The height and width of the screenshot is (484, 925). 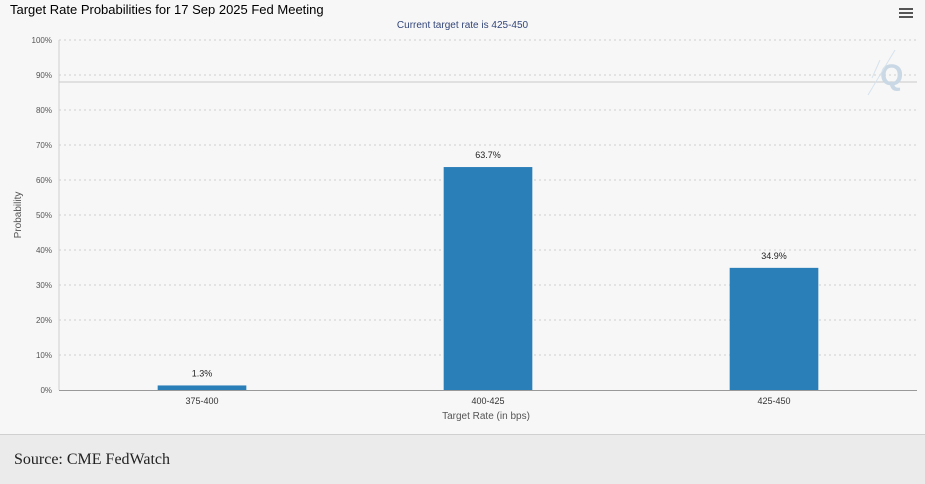 I want to click on y-tick-label: 40%, so click(x=44, y=250).